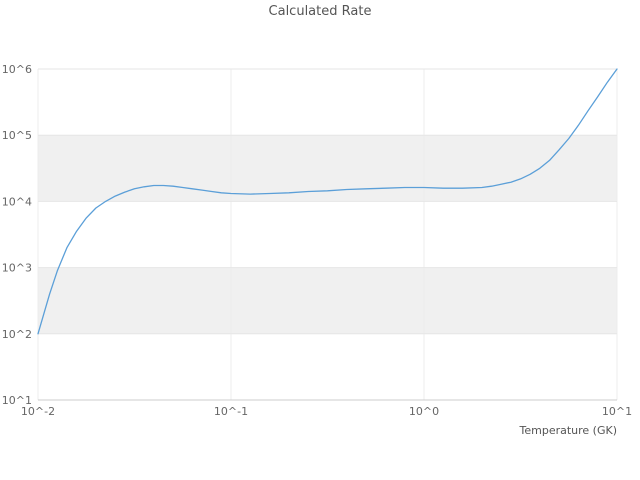  What do you see at coordinates (17, 400) in the screenshot?
I see `y-tick-label: 10^1` at bounding box center [17, 400].